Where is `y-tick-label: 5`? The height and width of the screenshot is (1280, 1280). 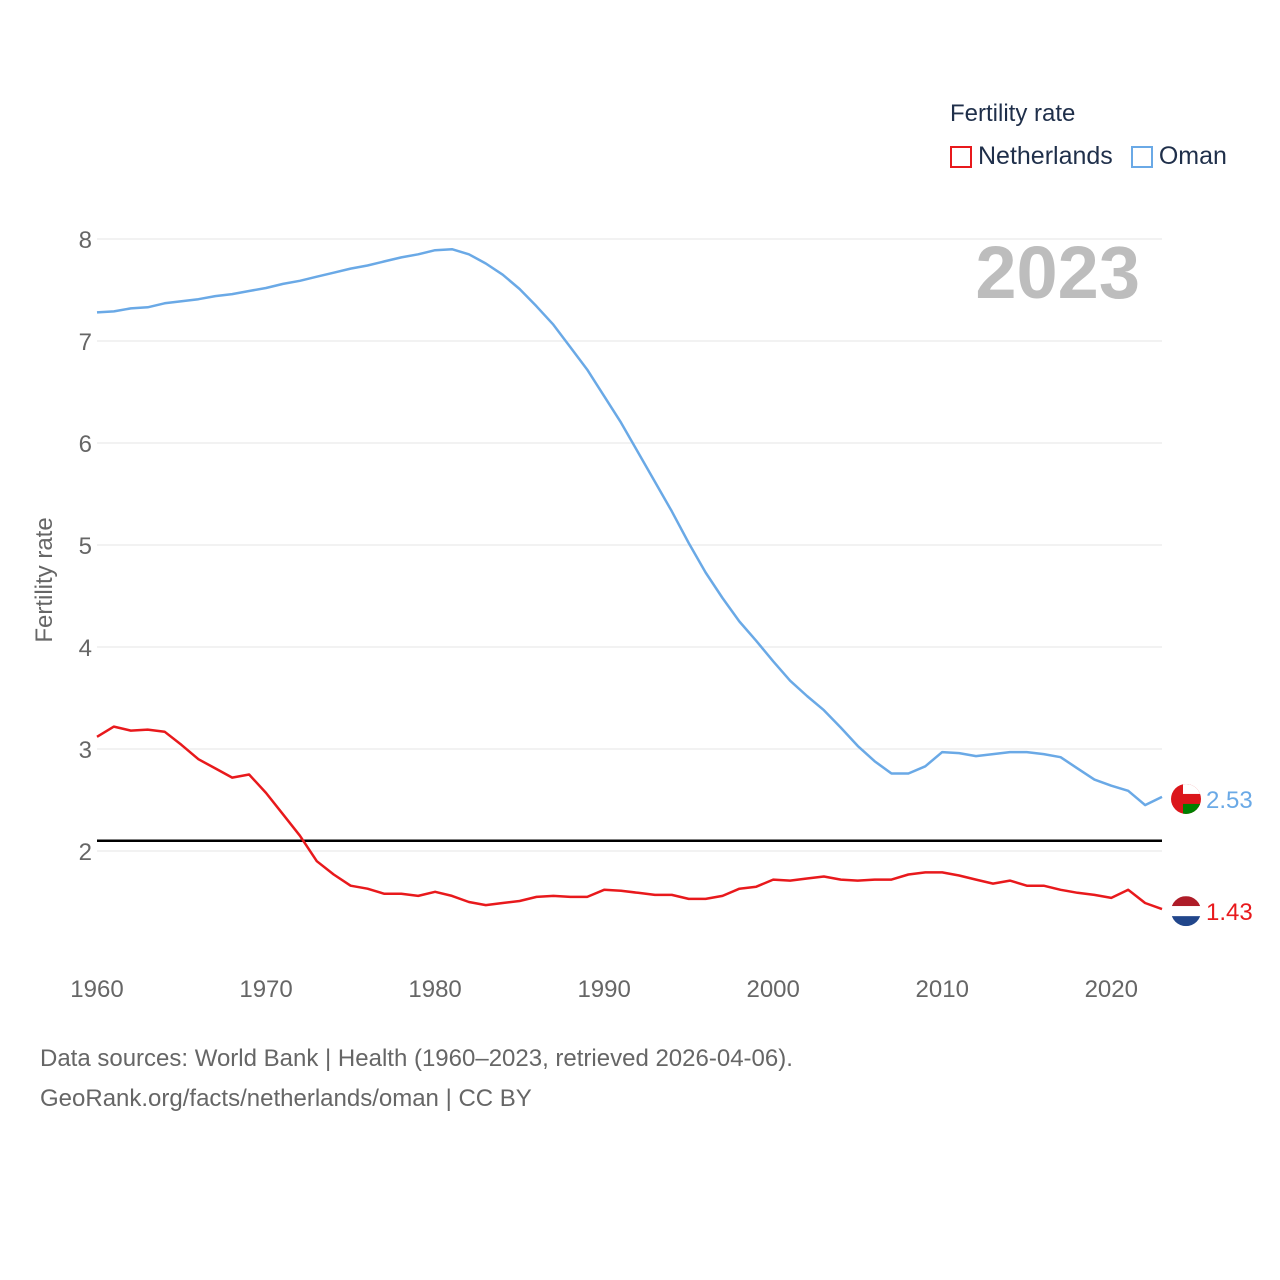 y-tick-label: 5 is located at coordinates (85, 546).